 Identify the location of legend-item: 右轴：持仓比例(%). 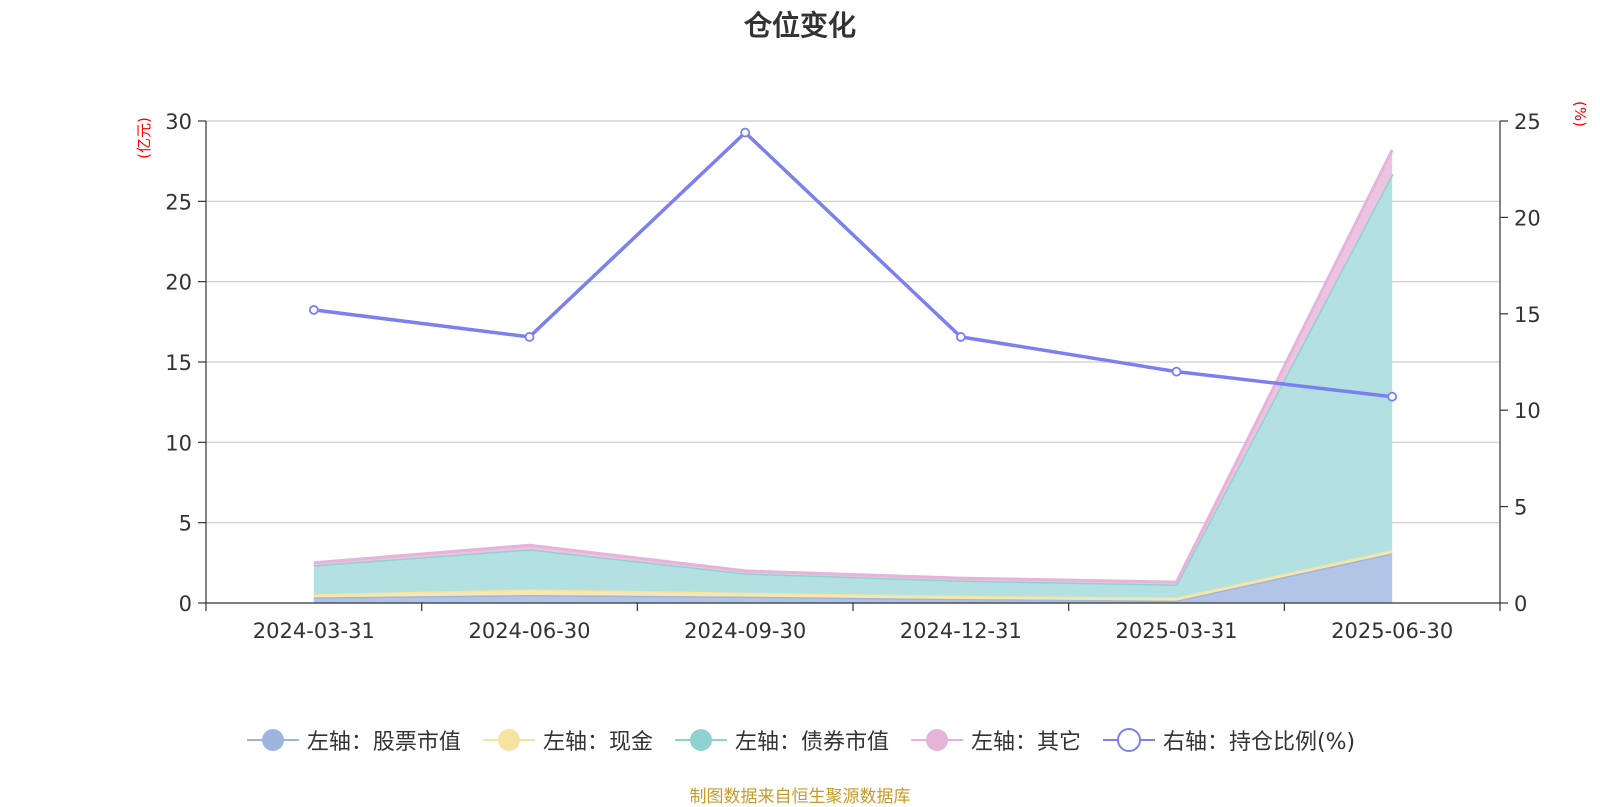
(1228, 740).